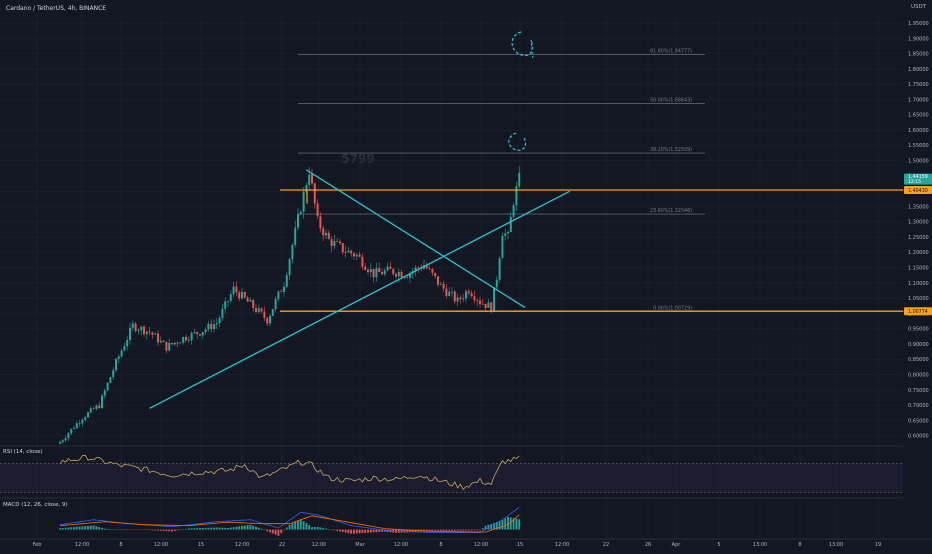 The height and width of the screenshot is (554, 932). What do you see at coordinates (918, 131) in the screenshot?
I see `price-tick-label: 1.60000` at bounding box center [918, 131].